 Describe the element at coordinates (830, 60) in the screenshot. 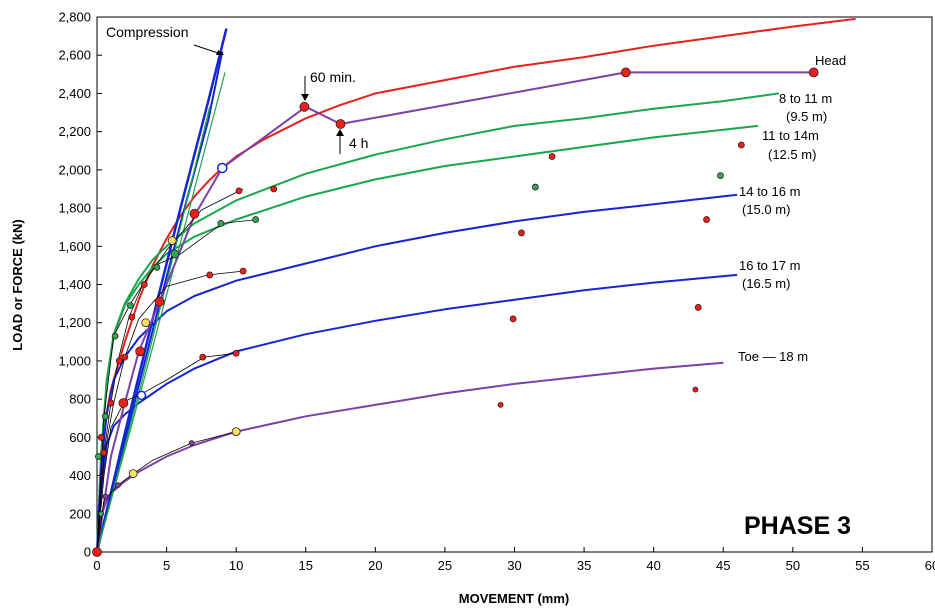

I see `annotation-head: Head` at that location.